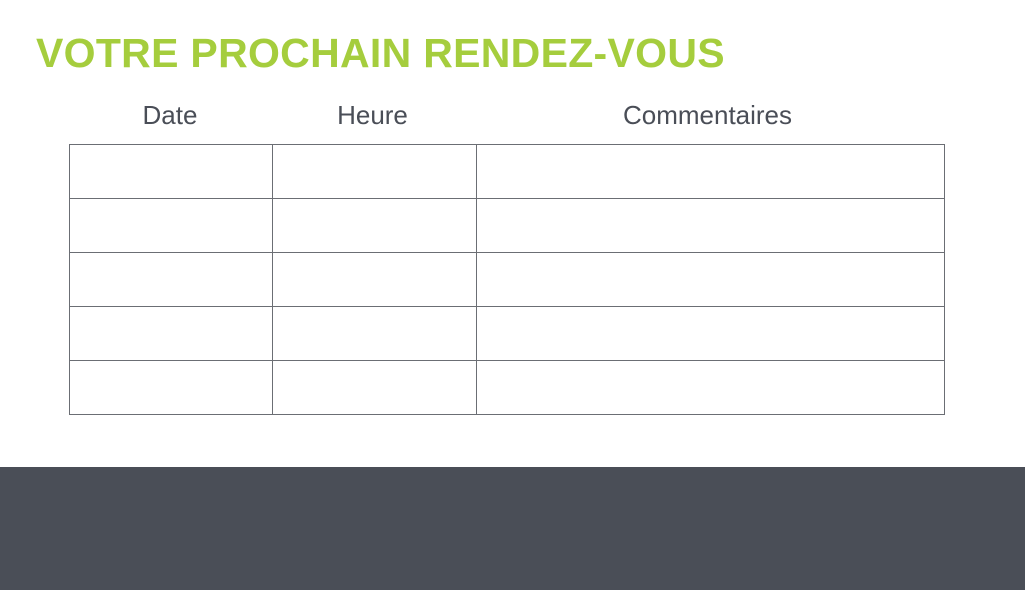 This screenshot has height=590, width=1025. I want to click on column-header-date: Date, so click(170, 115).